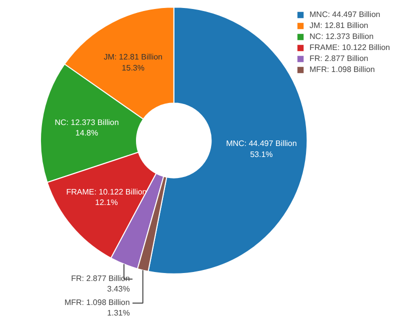 The height and width of the screenshot is (324, 400). Describe the element at coordinates (339, 25) in the screenshot. I see `legend-label: JM: 12.81 Billion` at that location.